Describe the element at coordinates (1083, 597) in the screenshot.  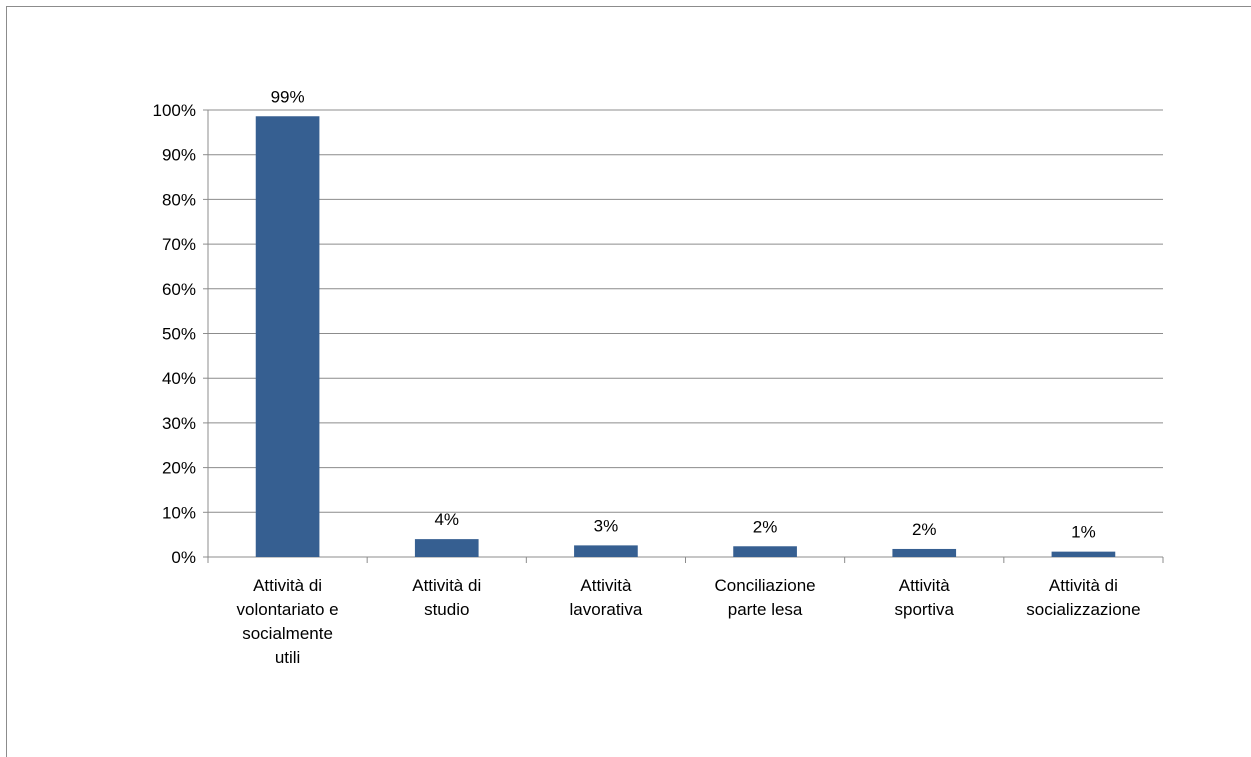
I see `category-label: Attività di socializzazione` at that location.